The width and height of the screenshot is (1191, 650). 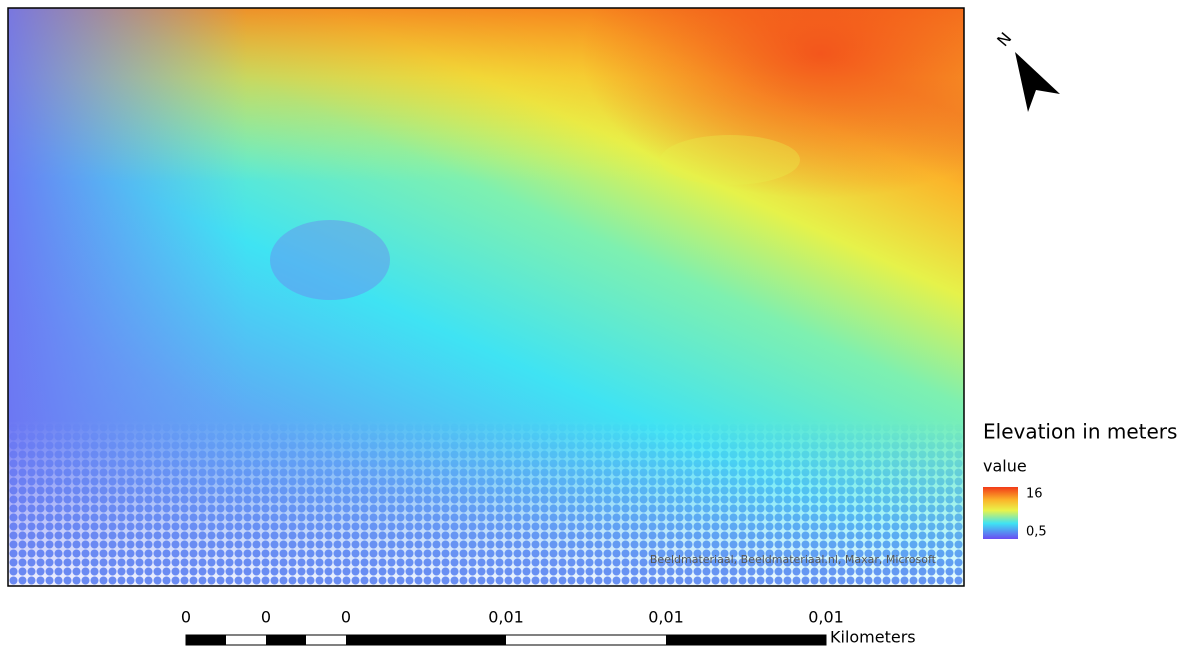 I want to click on legend-ramp, so click(x=1000, y=513).